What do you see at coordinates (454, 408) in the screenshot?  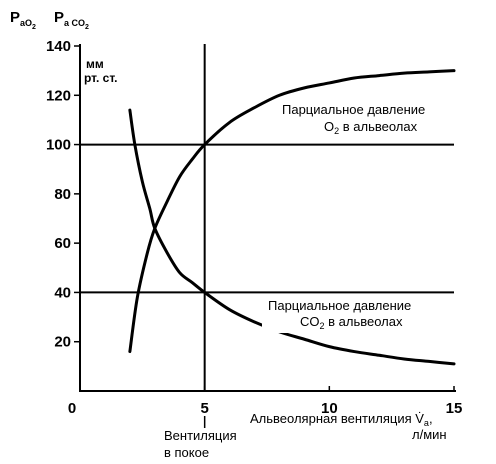 I see `x-tick-label: 15` at bounding box center [454, 408].